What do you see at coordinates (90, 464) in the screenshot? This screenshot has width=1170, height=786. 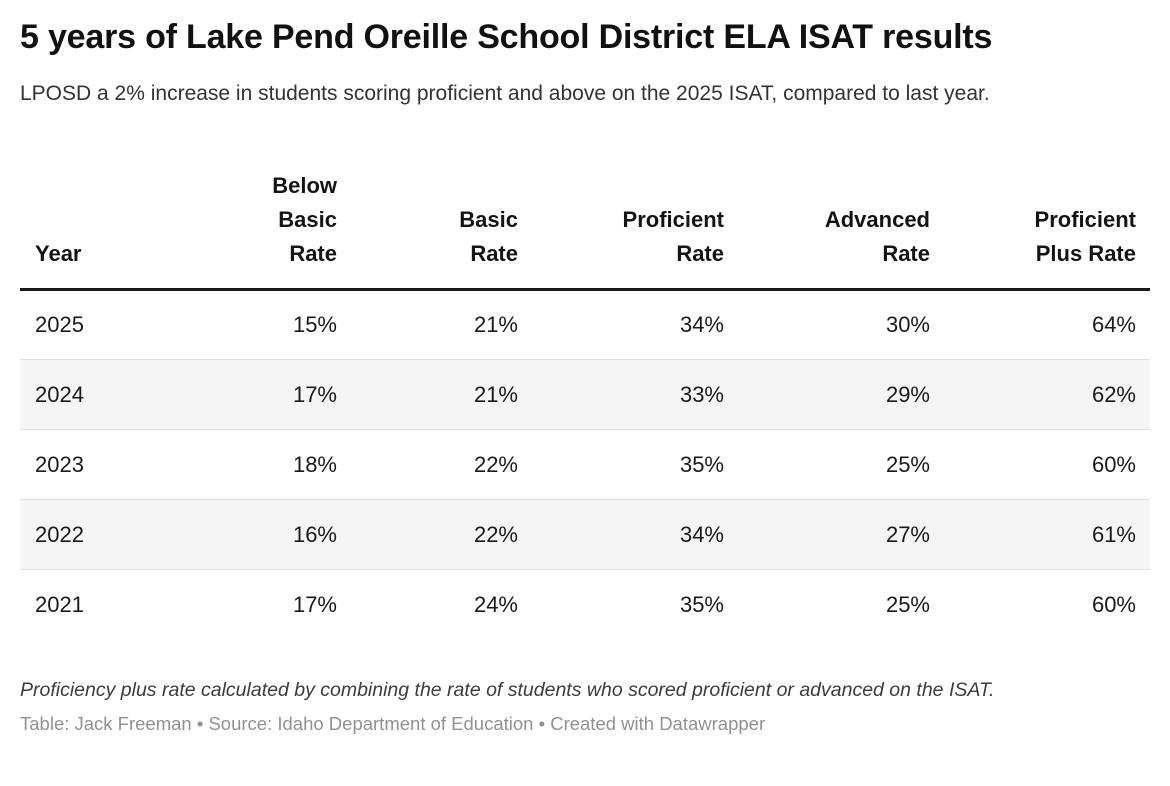 I see `cell-year: 2023` at bounding box center [90, 464].